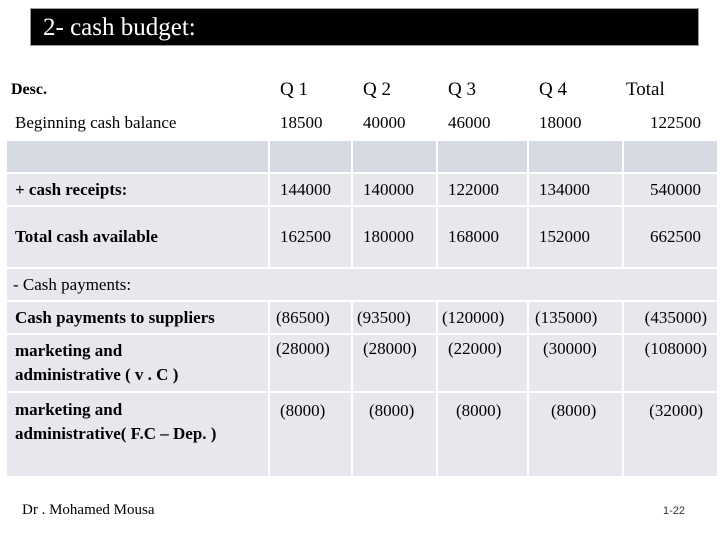 The image size is (720, 540). I want to click on available-q1: 162500, so click(310, 237).